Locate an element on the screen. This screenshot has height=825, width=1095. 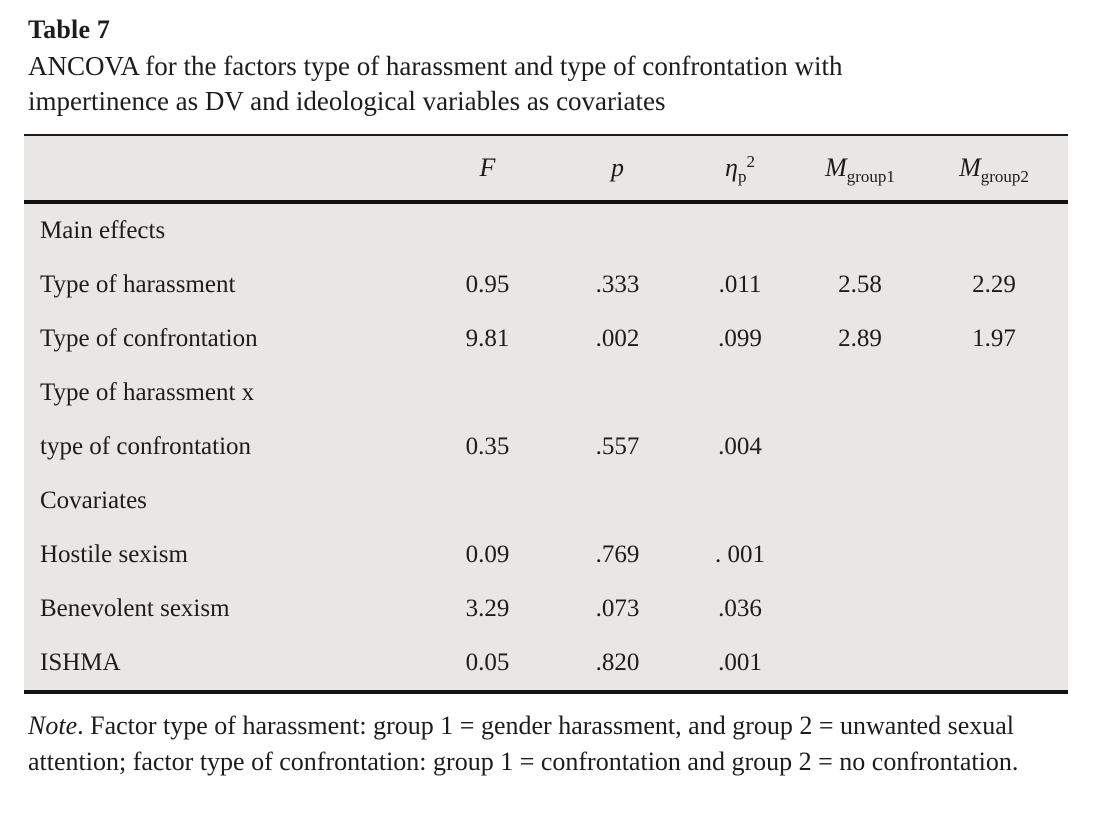
cell-p: .820 is located at coordinates (617, 663).